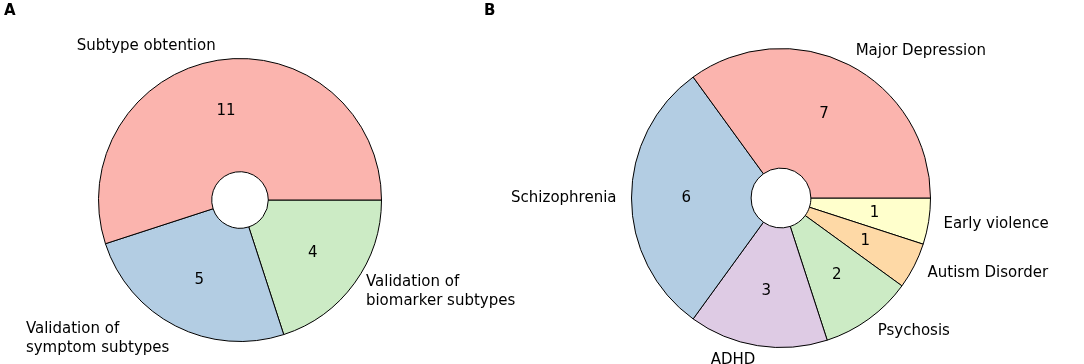  Describe the element at coordinates (564, 196) in the screenshot. I see `slice-label: Schizophrenia` at that location.